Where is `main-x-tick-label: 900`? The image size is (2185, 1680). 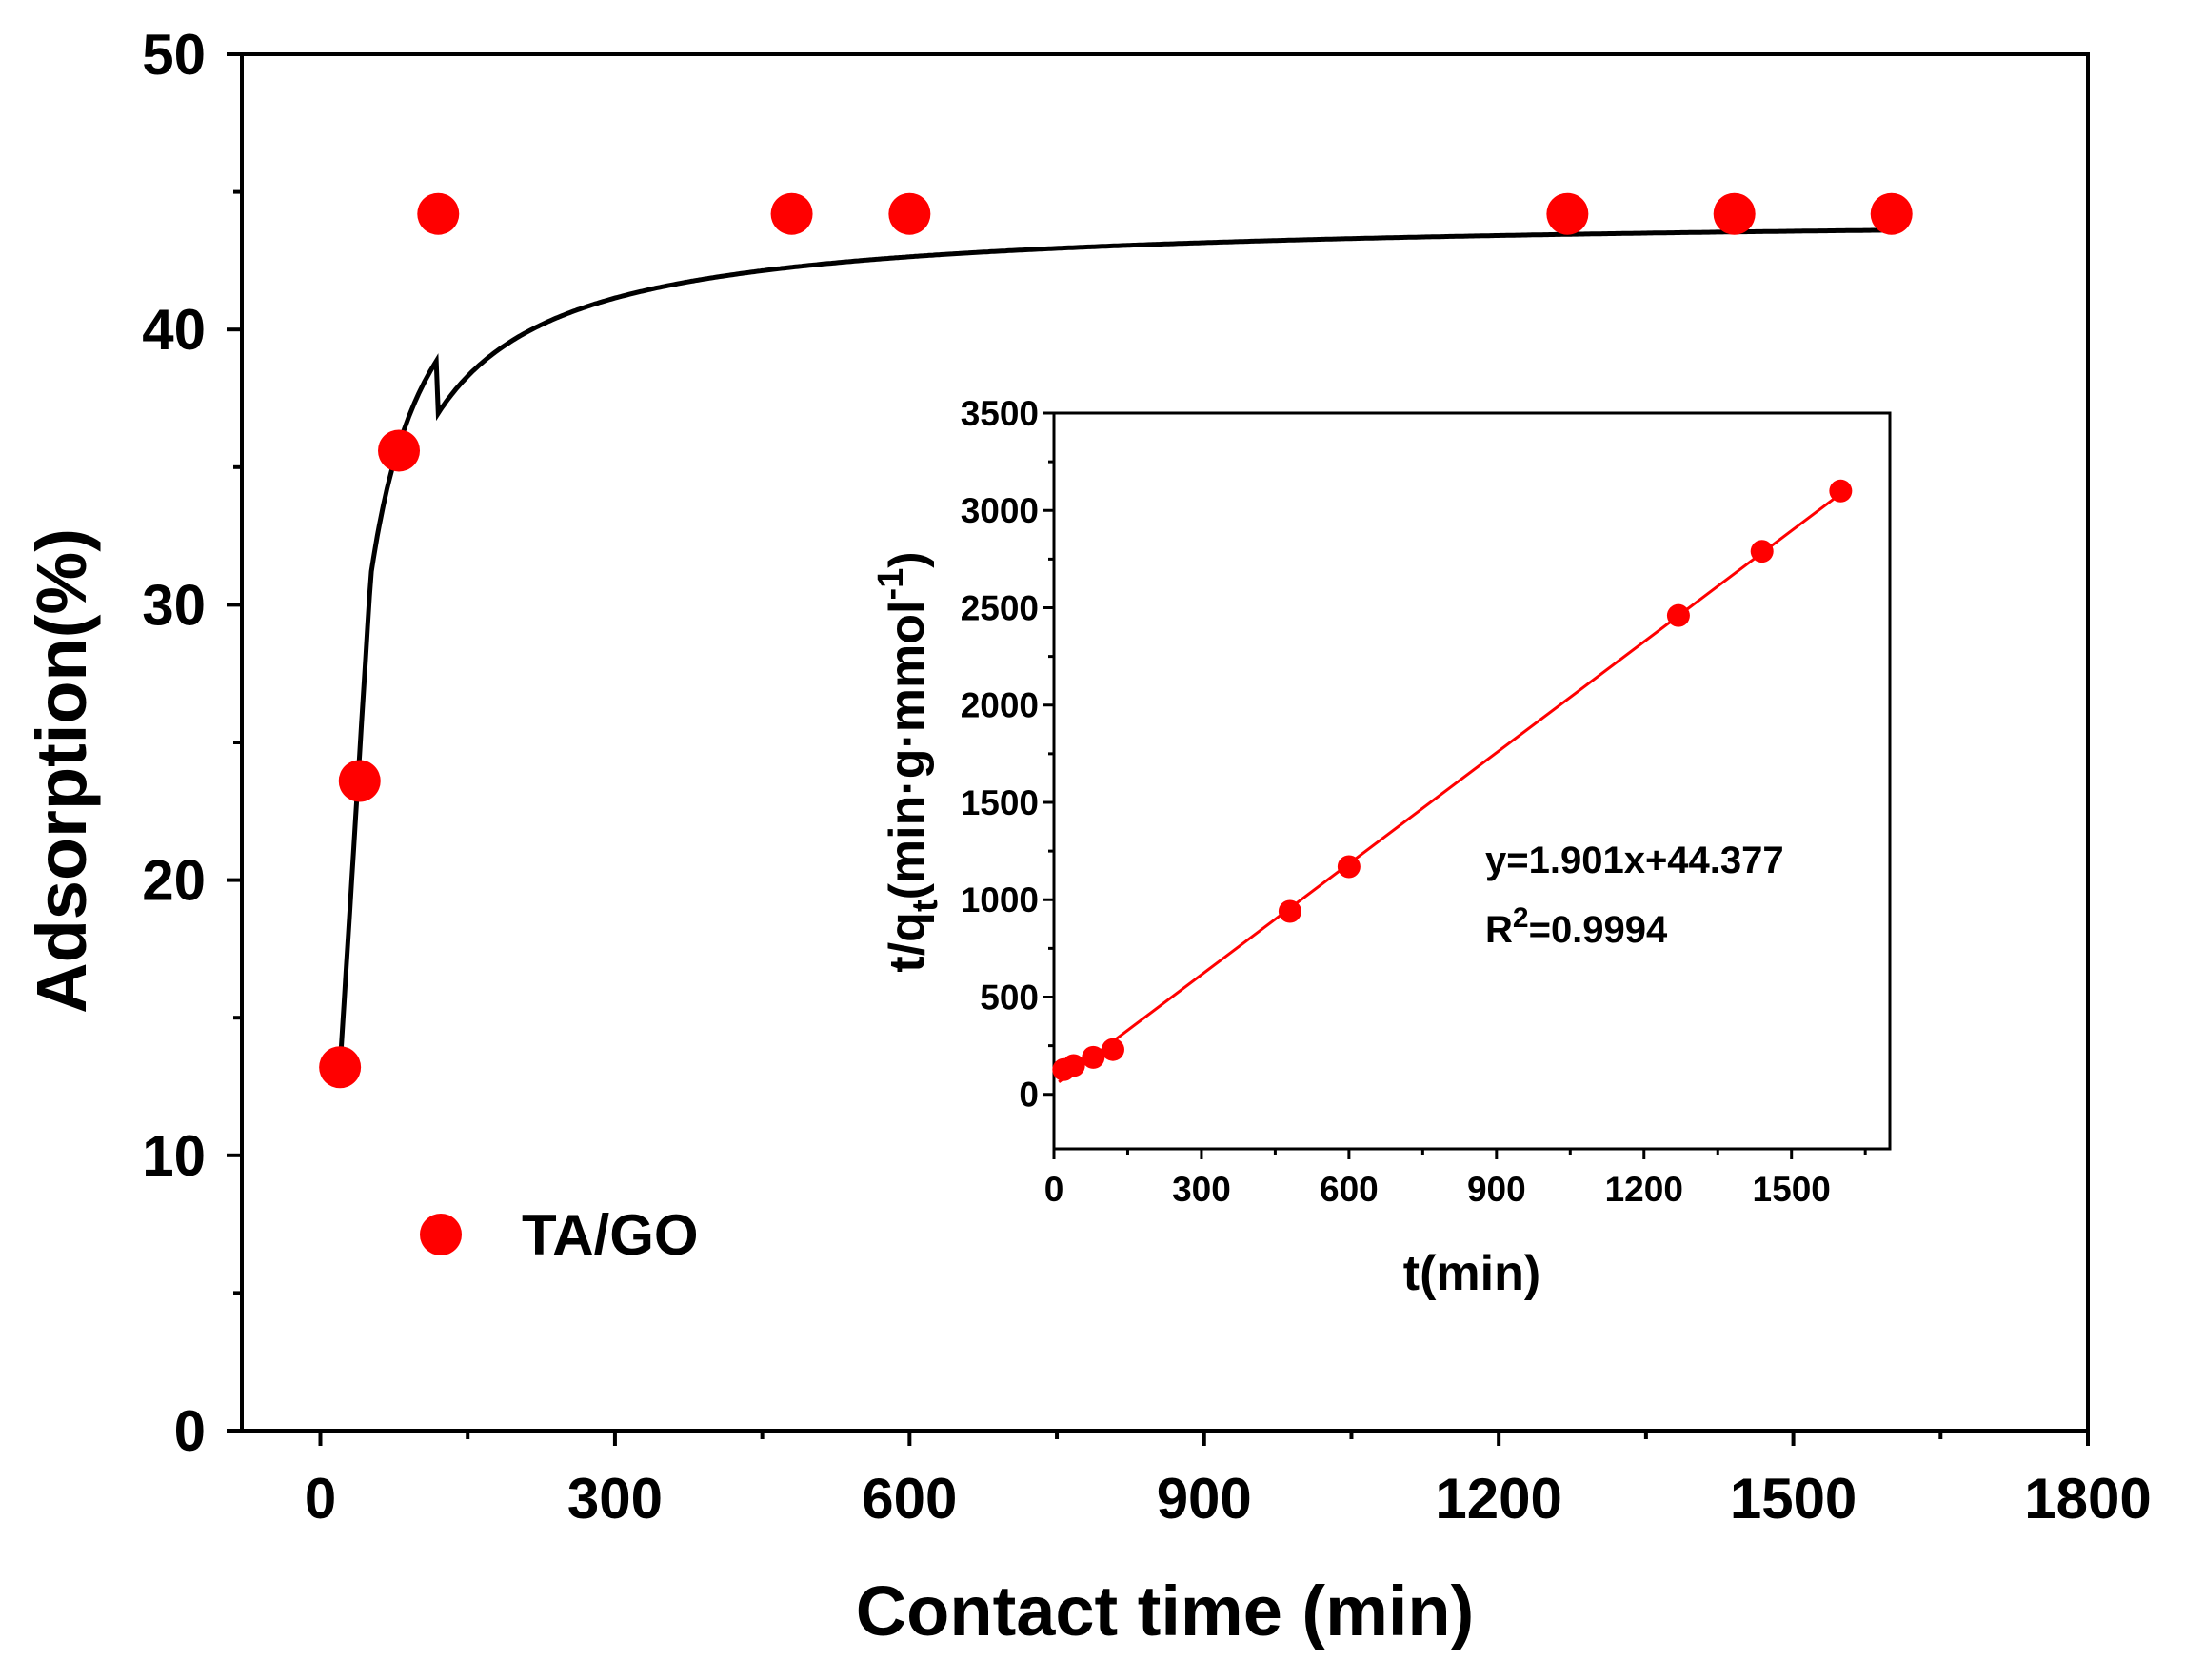 main-x-tick-label: 900 is located at coordinates (1205, 1499).